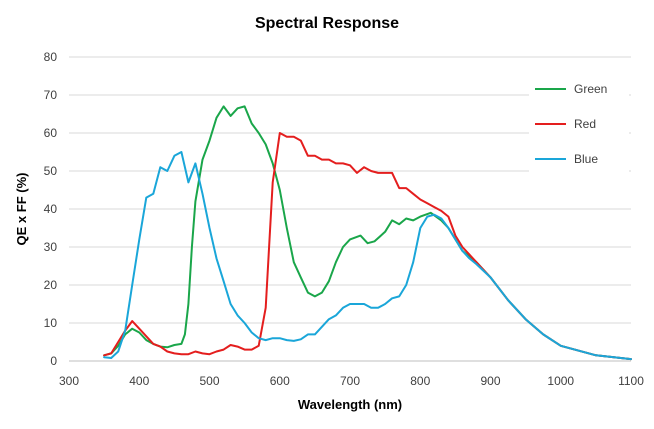  I want to click on y-tick-label: 10, so click(51, 323).